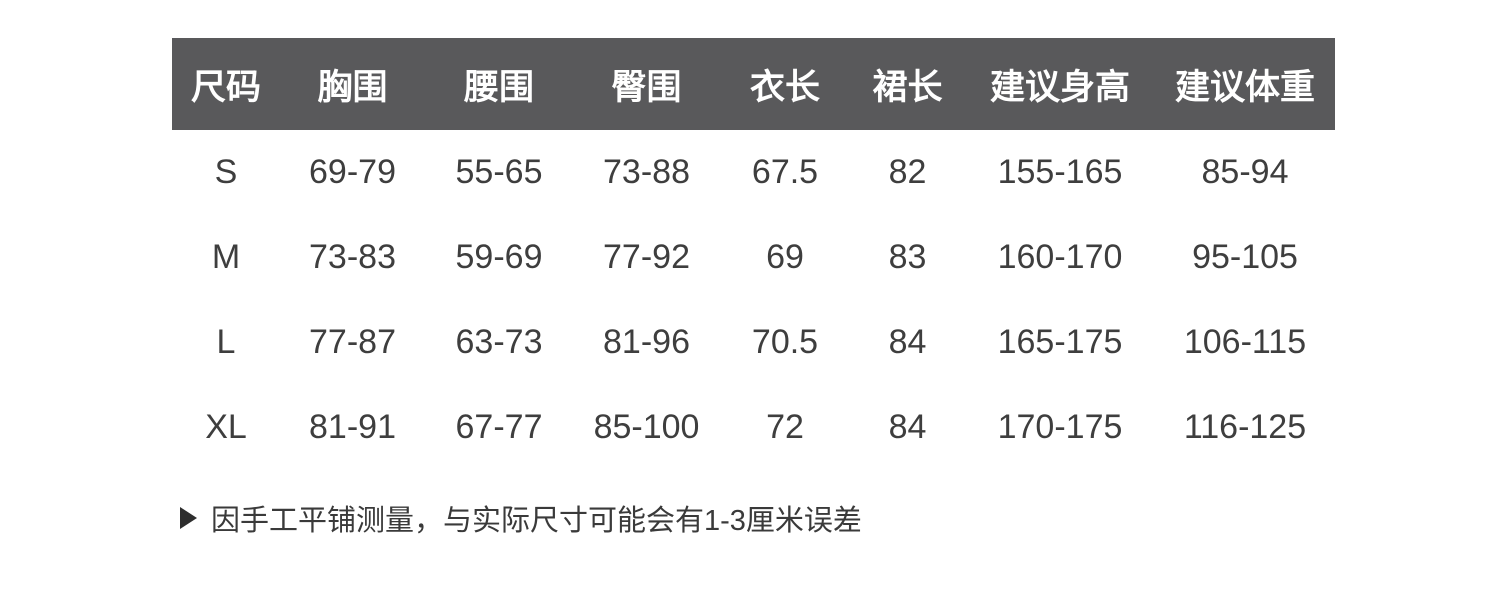  What do you see at coordinates (352, 427) in the screenshot?
I see `cell-bust: 81-91` at bounding box center [352, 427].